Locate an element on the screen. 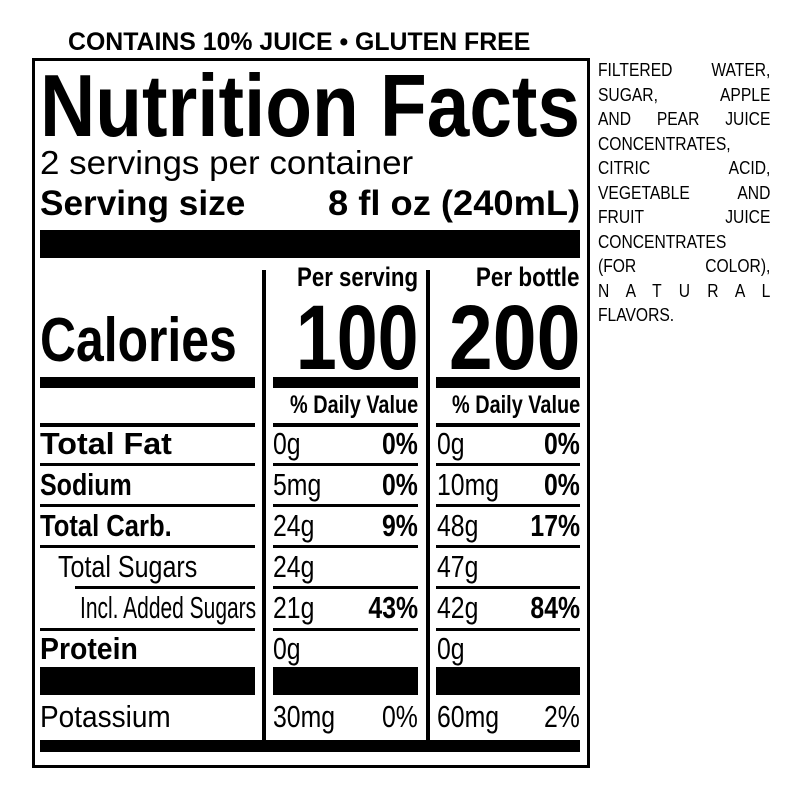 This screenshot has height=800, width=800. nutrient-name: Total Fat is located at coordinates (106, 443).